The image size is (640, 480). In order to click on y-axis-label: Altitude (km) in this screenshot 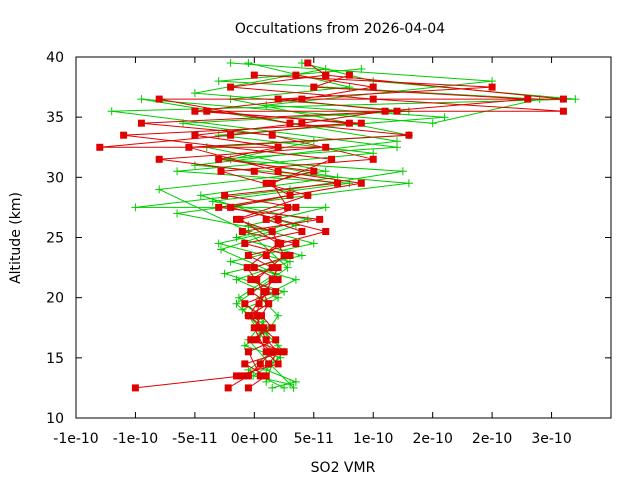, I will do `click(16, 238)`.